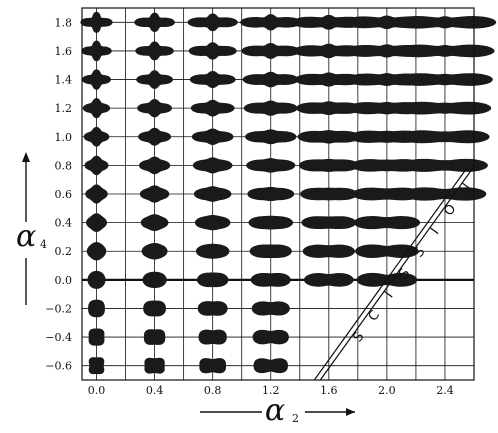 Image resolution: width=498 pixels, height=433 pixels. I want to click on y-tick-label: −0.2, so click(58, 308).